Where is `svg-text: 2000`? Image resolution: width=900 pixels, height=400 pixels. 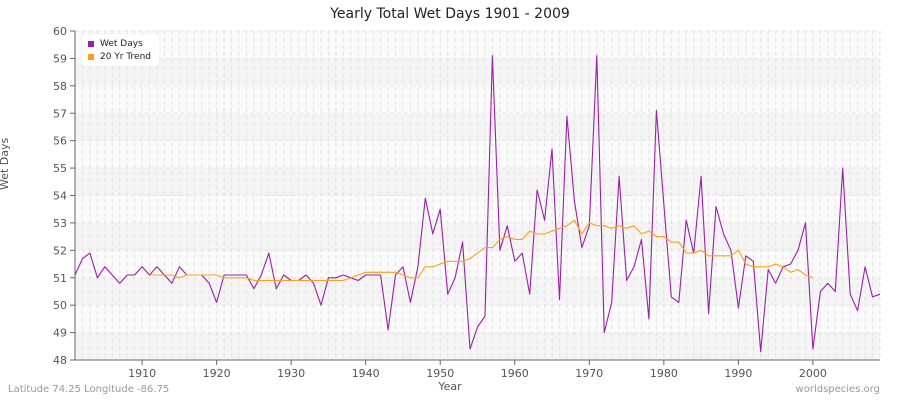
svg-text: 2000 is located at coordinates (813, 373).